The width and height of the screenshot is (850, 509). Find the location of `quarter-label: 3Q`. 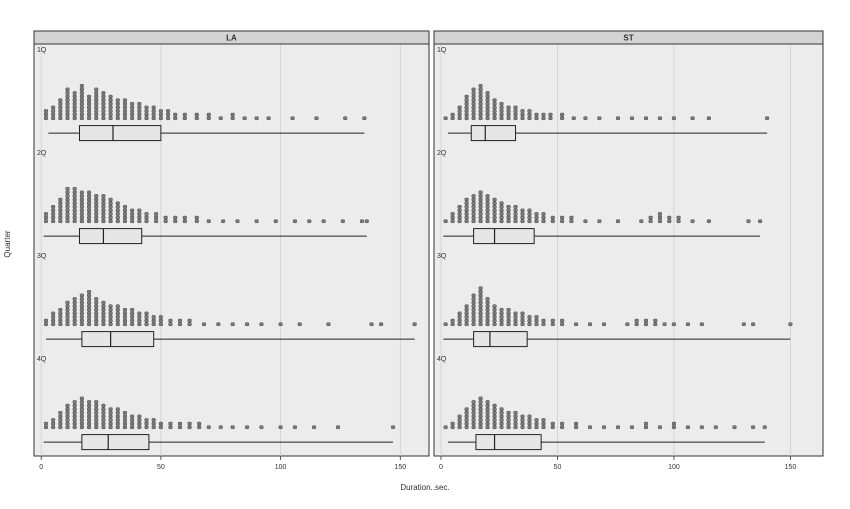

quarter-label: 3Q is located at coordinates (442, 256).